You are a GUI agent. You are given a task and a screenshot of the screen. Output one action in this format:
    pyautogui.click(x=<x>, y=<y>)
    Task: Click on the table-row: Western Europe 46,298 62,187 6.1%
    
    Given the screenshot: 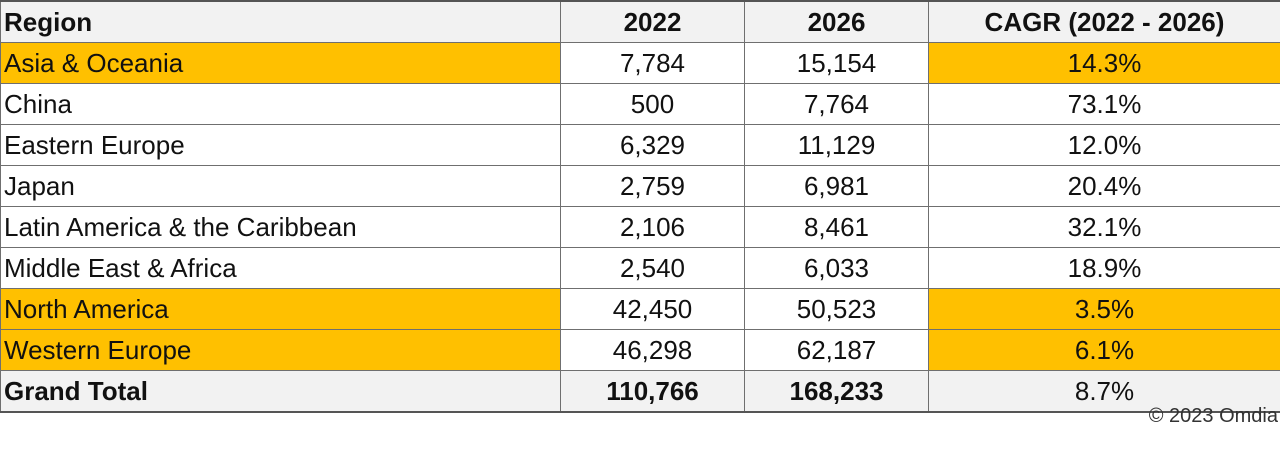 What is the action you would take?
    pyautogui.click(x=640, y=350)
    